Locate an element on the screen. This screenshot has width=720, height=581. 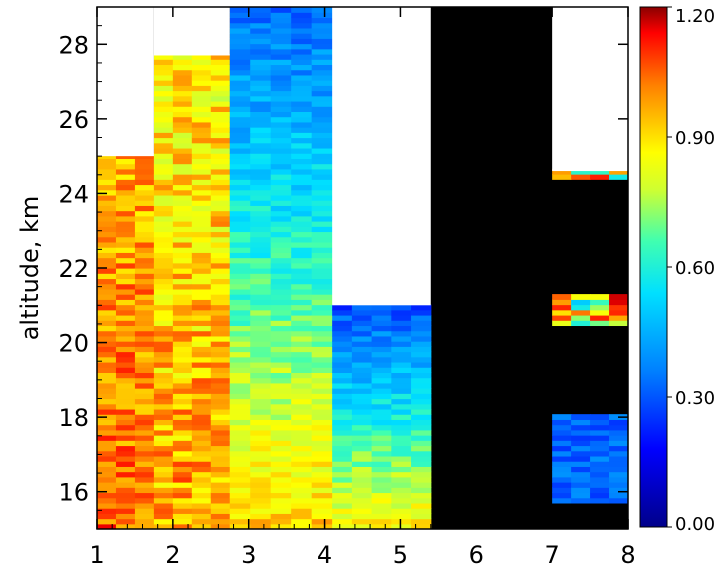
no-data-region is located at coordinates (125, 82).